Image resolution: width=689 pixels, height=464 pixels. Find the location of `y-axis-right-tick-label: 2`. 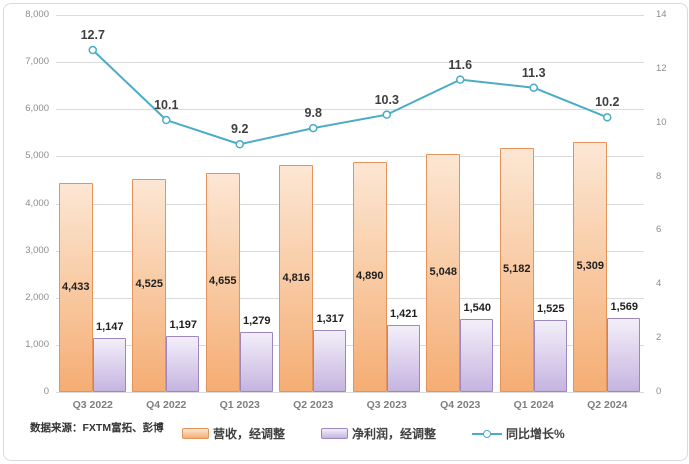

y-axis-right-tick-label: 2 is located at coordinates (659, 338).